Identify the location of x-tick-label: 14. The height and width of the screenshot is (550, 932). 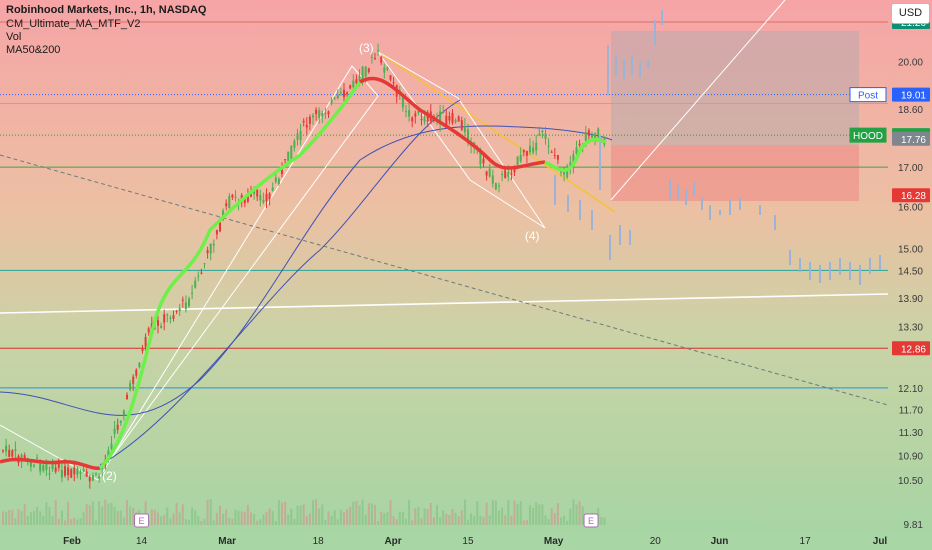
(142, 541).